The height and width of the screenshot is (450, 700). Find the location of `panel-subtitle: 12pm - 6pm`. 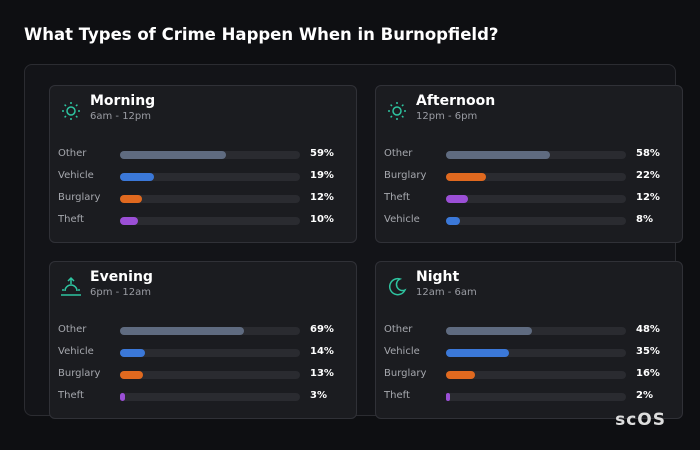

panel-subtitle: 12pm - 6pm is located at coordinates (447, 116).